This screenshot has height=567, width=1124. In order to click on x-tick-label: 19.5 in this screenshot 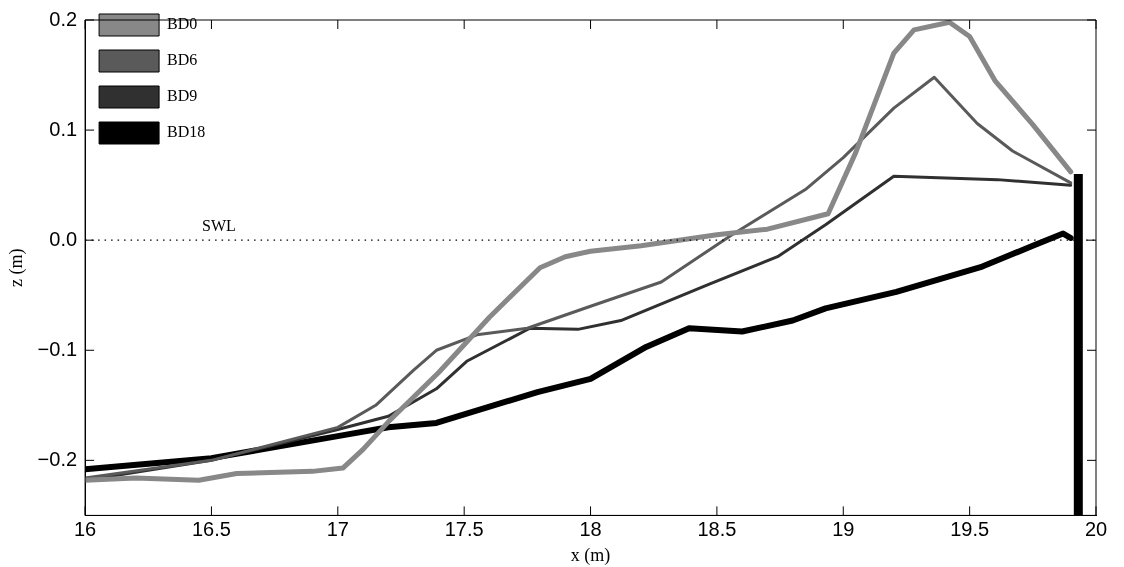, I will do `click(970, 528)`.